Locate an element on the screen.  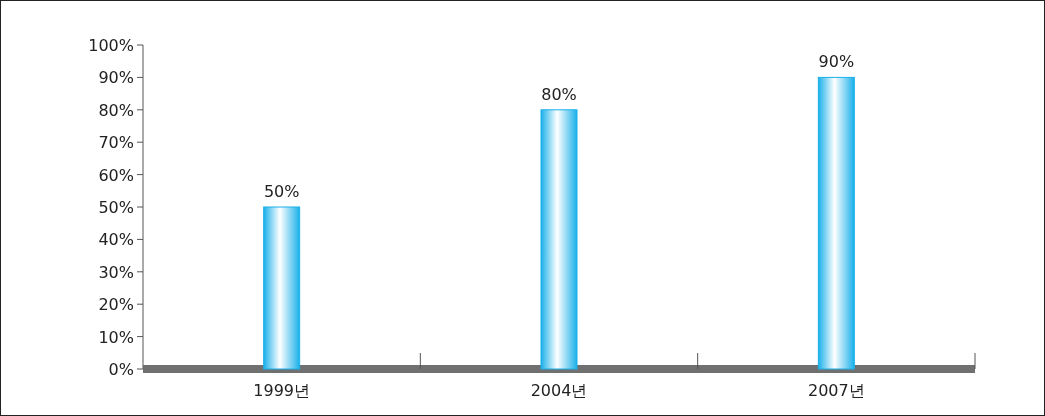
data-label: 50% is located at coordinates (281, 191).